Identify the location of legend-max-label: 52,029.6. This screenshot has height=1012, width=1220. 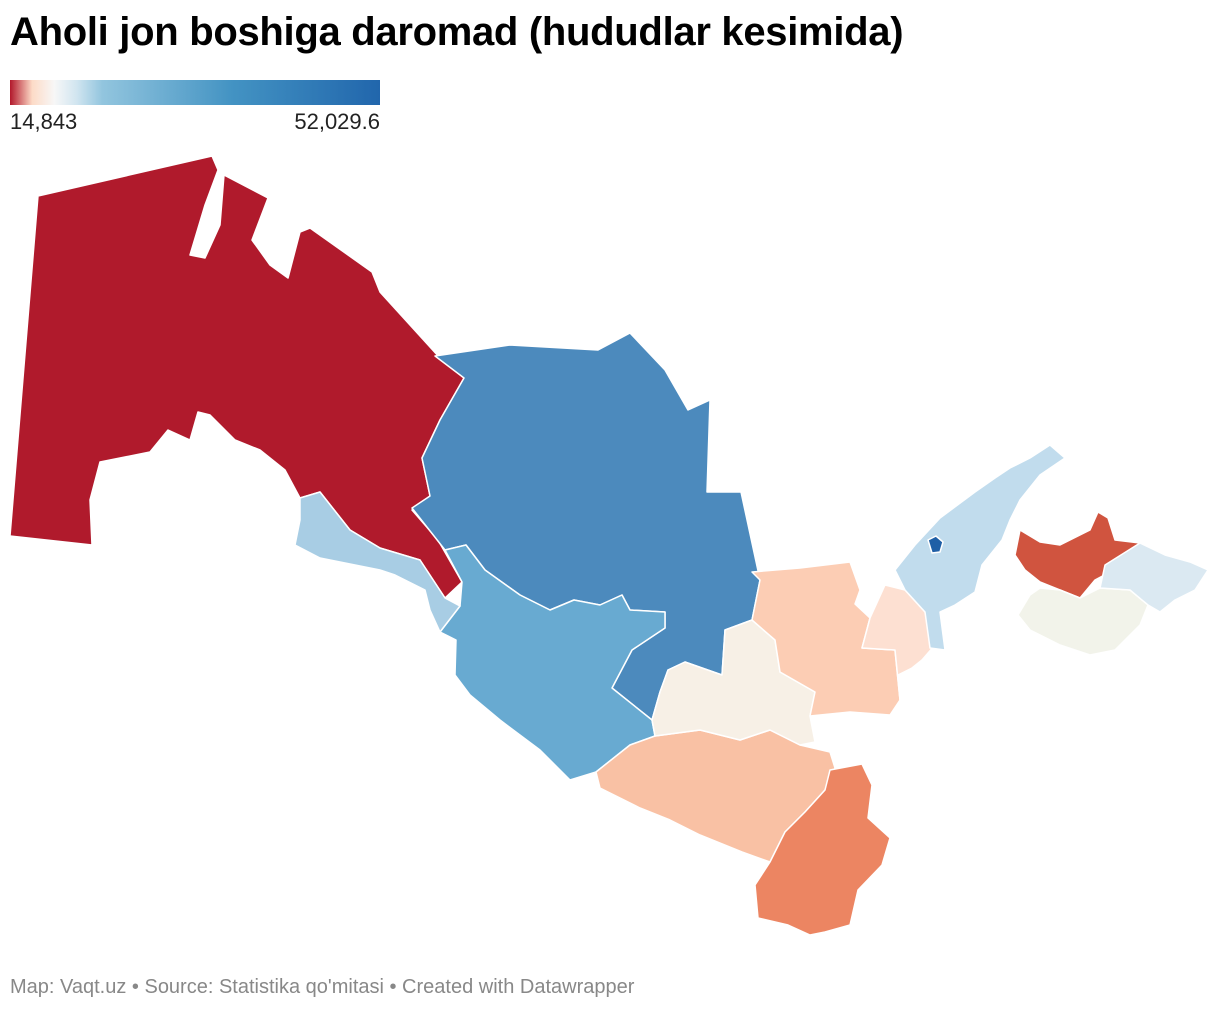
(337, 121).